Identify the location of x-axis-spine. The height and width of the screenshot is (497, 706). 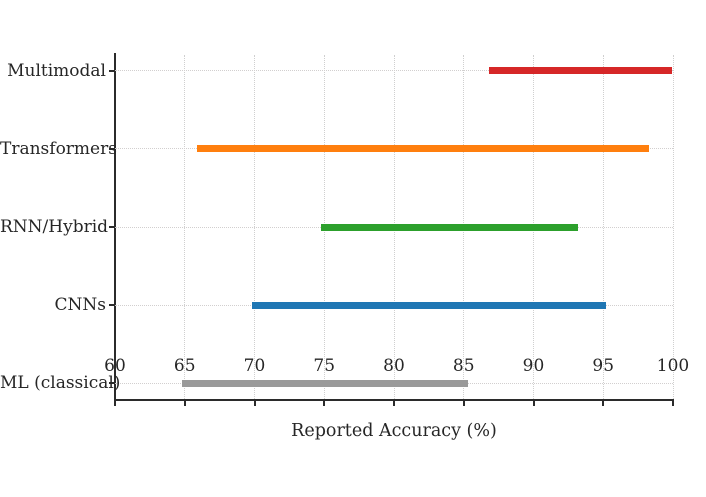
(394, 400).